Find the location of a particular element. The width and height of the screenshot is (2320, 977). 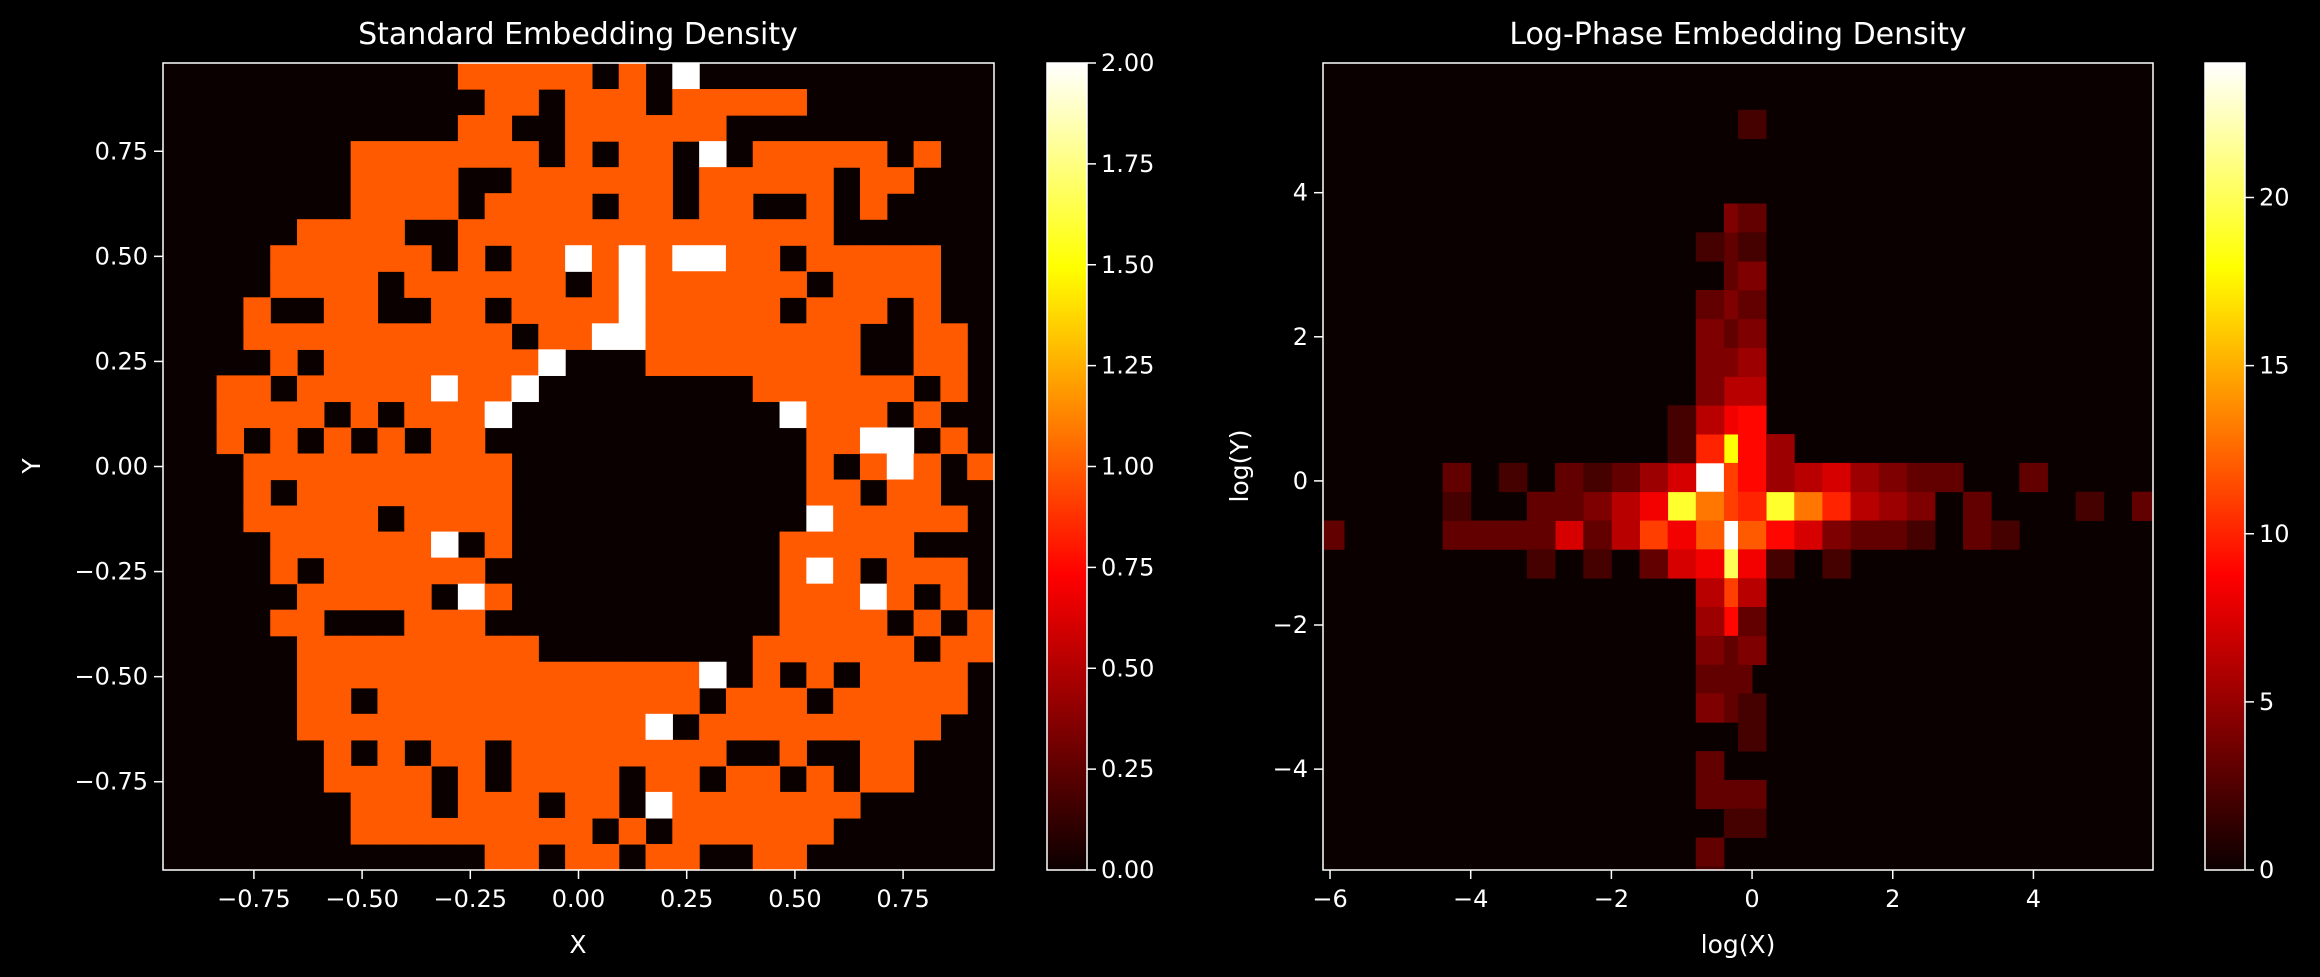

colorbar-tick-label: 0.00 is located at coordinates (1127, 870).